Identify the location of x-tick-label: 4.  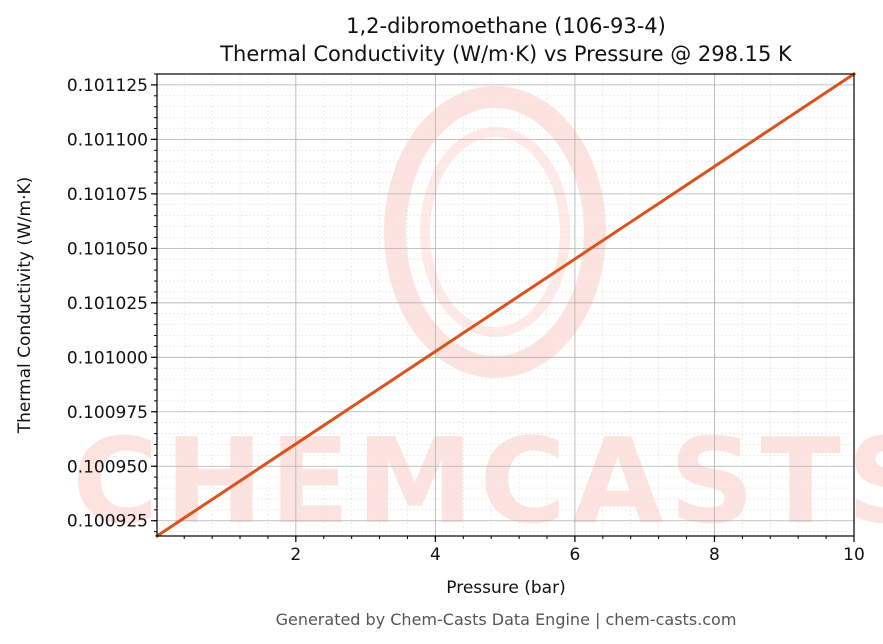
(435, 555).